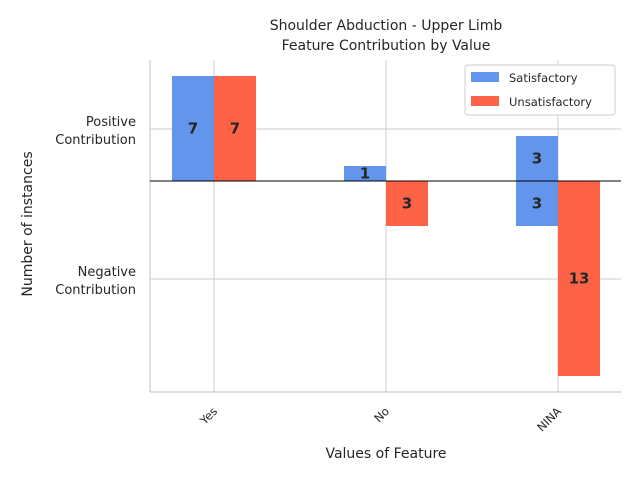 The height and width of the screenshot is (480, 640). Describe the element at coordinates (381, 414) in the screenshot. I see `x-tick-label-no: No` at that location.